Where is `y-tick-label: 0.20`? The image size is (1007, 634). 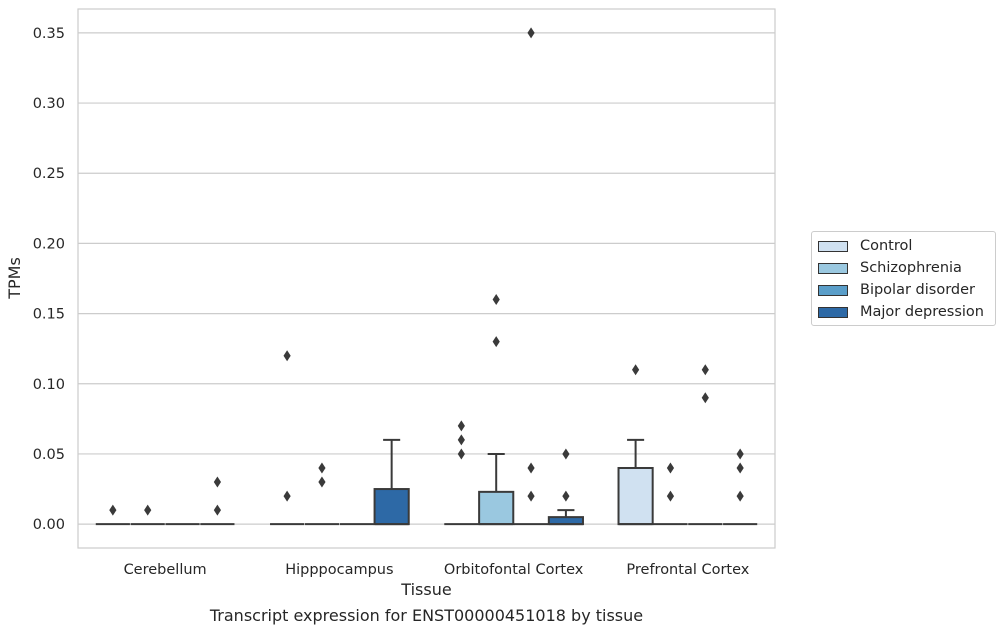
y-tick-label: 0.20 is located at coordinates (49, 244).